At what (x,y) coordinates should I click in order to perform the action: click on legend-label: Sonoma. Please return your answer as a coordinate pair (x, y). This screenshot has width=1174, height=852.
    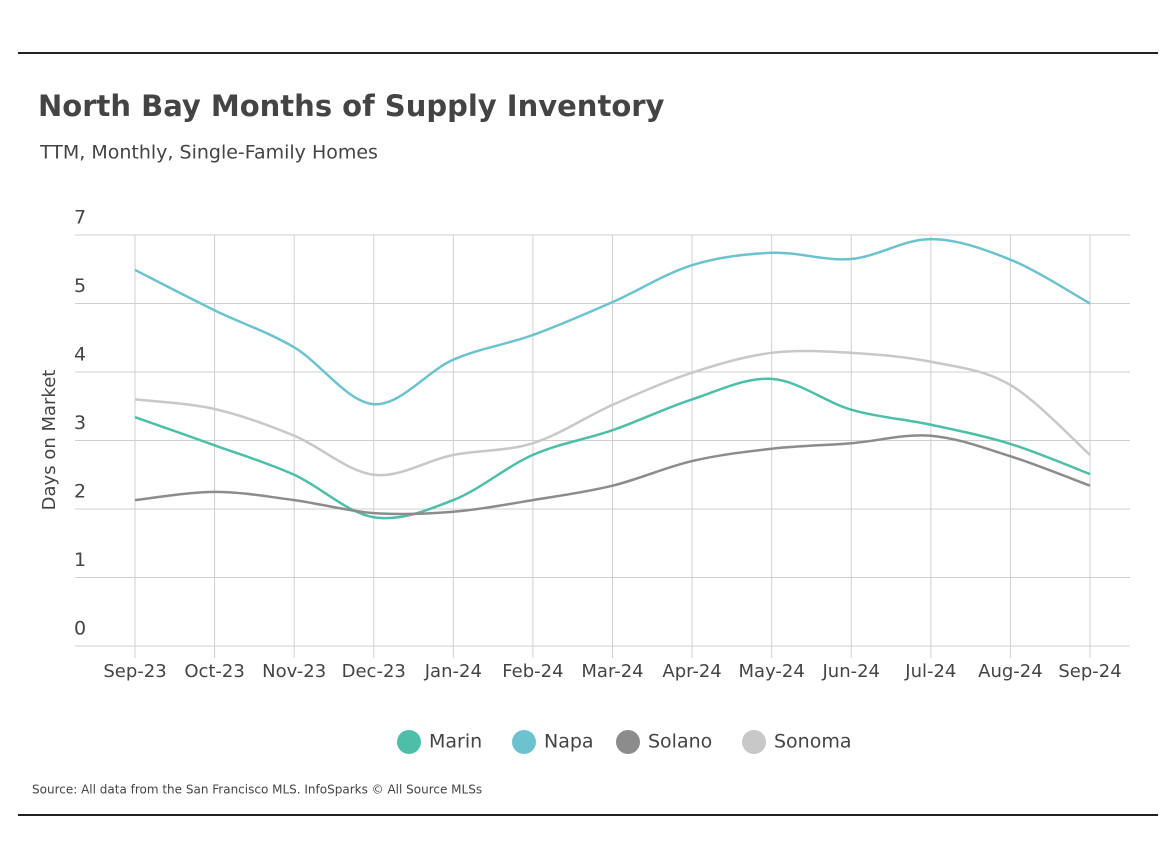
    Looking at the image, I should click on (813, 742).